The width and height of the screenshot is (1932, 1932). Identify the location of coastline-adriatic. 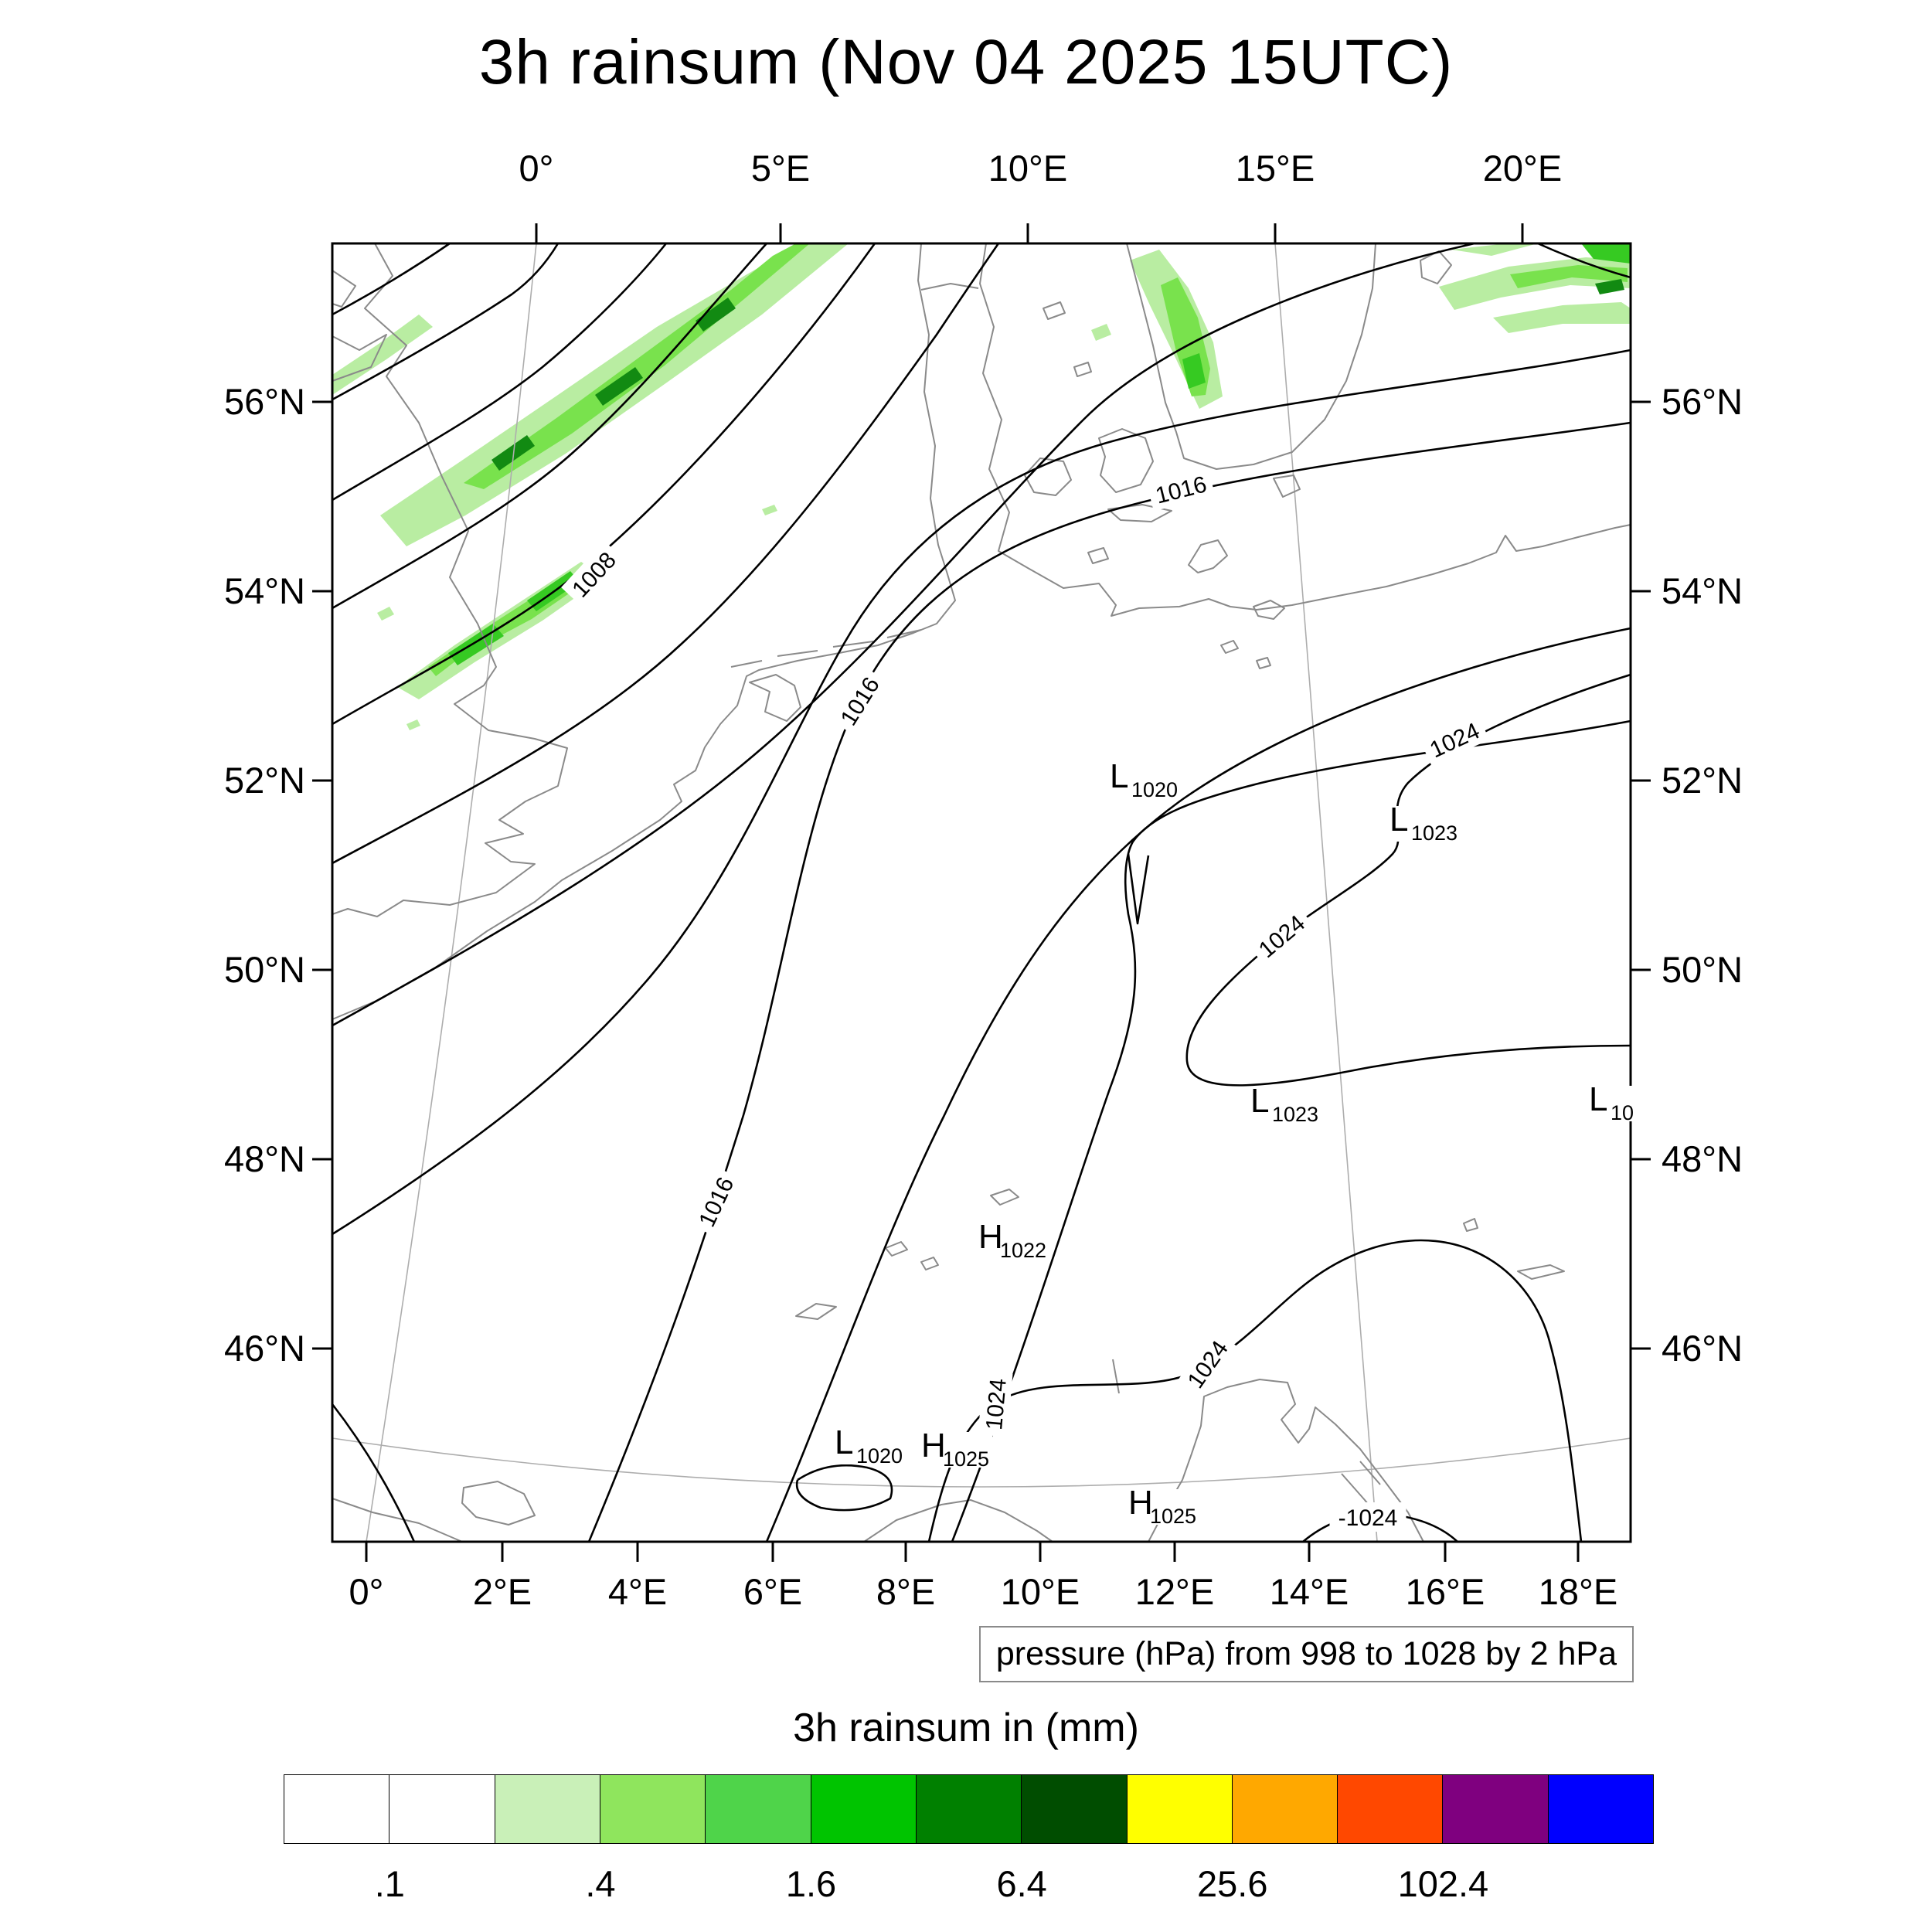
(1286, 1461).